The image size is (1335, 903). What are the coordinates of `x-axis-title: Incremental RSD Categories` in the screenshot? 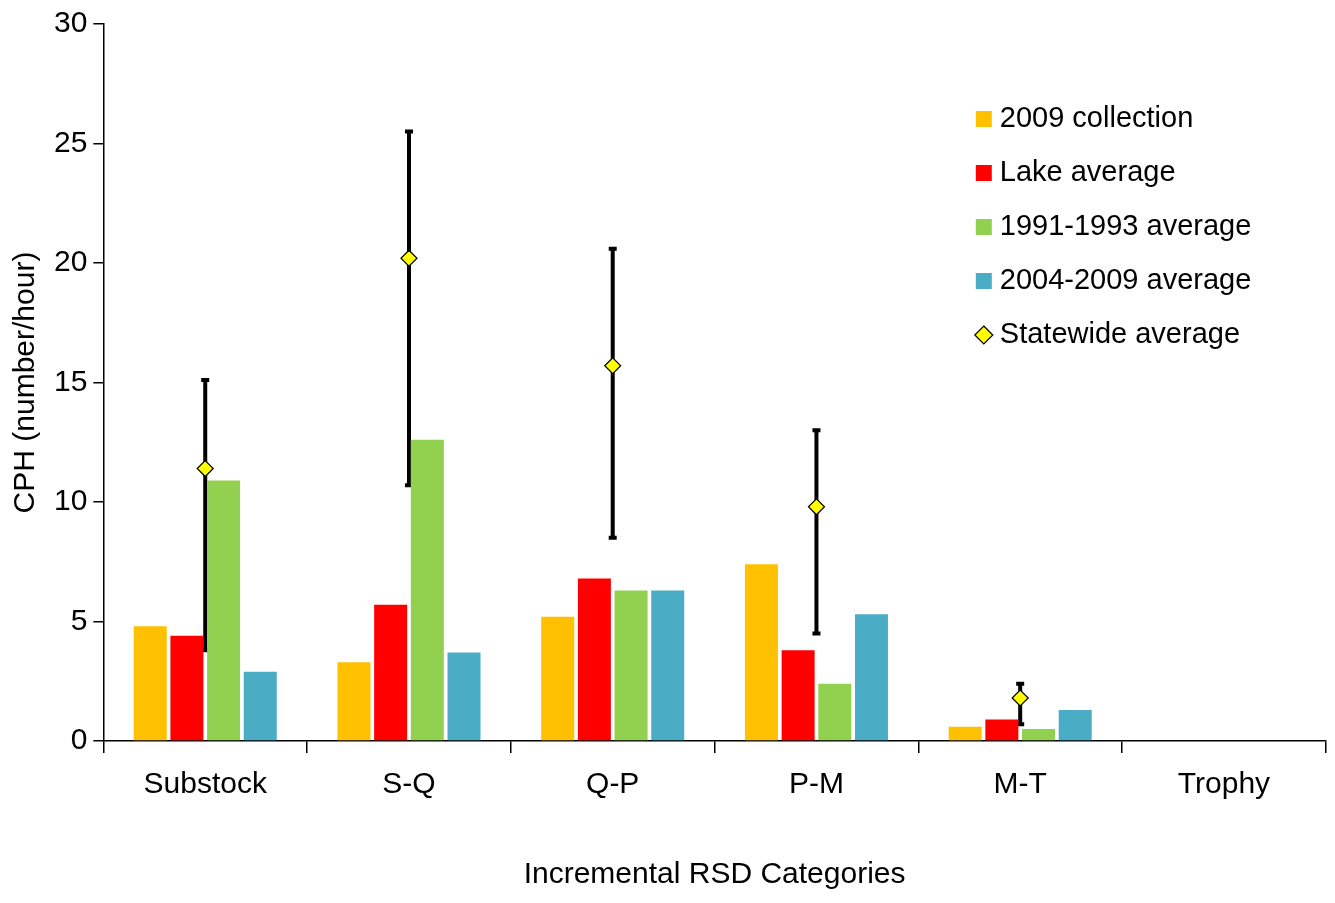 It's located at (714, 873).